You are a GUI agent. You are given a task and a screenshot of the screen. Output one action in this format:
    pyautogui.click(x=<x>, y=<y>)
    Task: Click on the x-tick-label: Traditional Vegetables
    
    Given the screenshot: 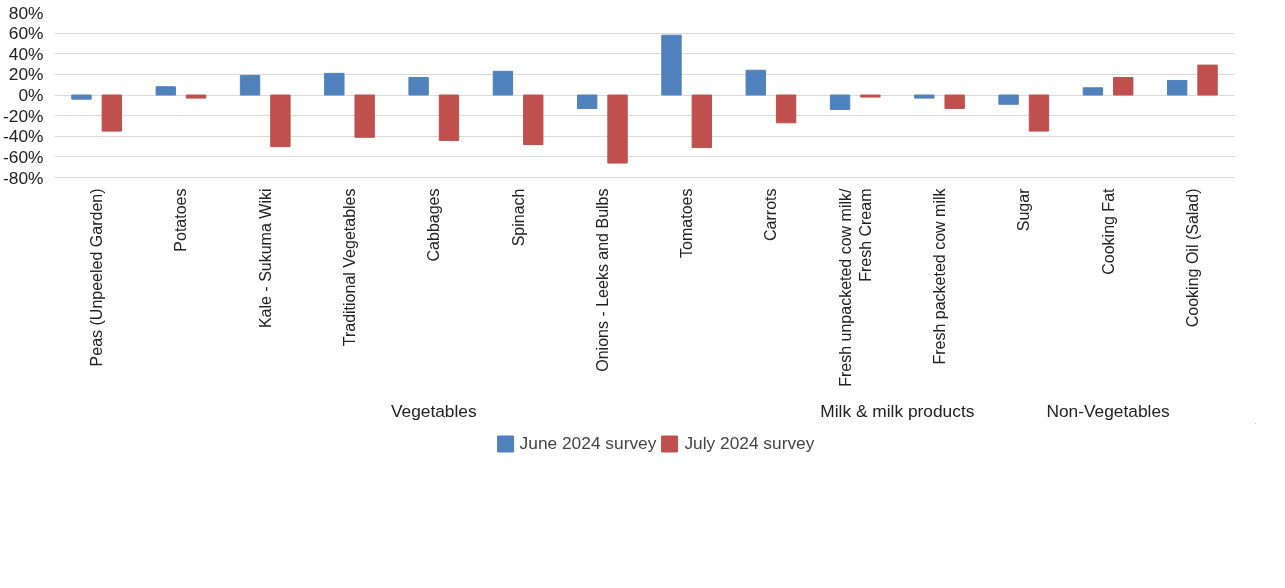 What is the action you would take?
    pyautogui.click(x=349, y=267)
    